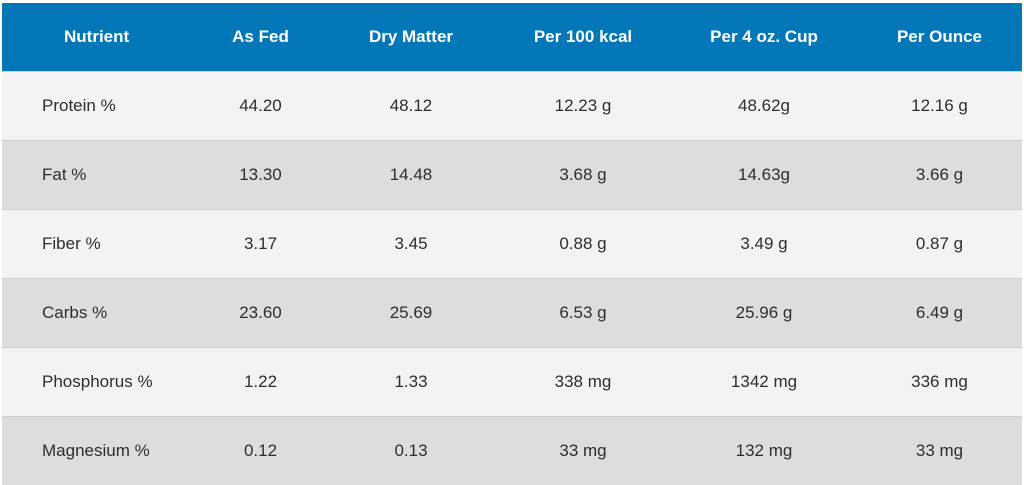 The width and height of the screenshot is (1024, 485). Describe the element at coordinates (411, 244) in the screenshot. I see `dry-matter-cell: 3.45` at that location.